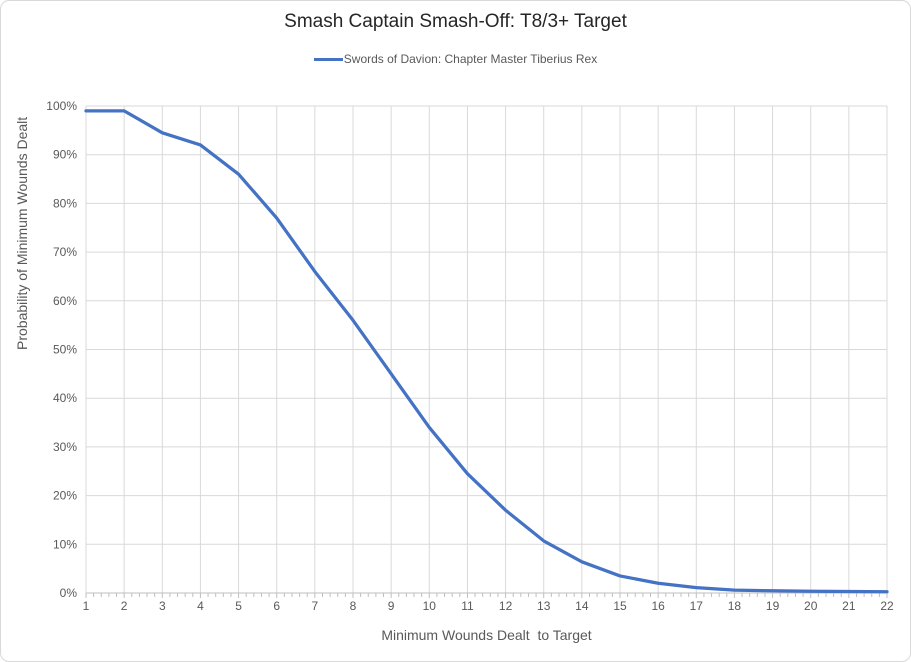  I want to click on y-tick-label: 50%, so click(65, 350).